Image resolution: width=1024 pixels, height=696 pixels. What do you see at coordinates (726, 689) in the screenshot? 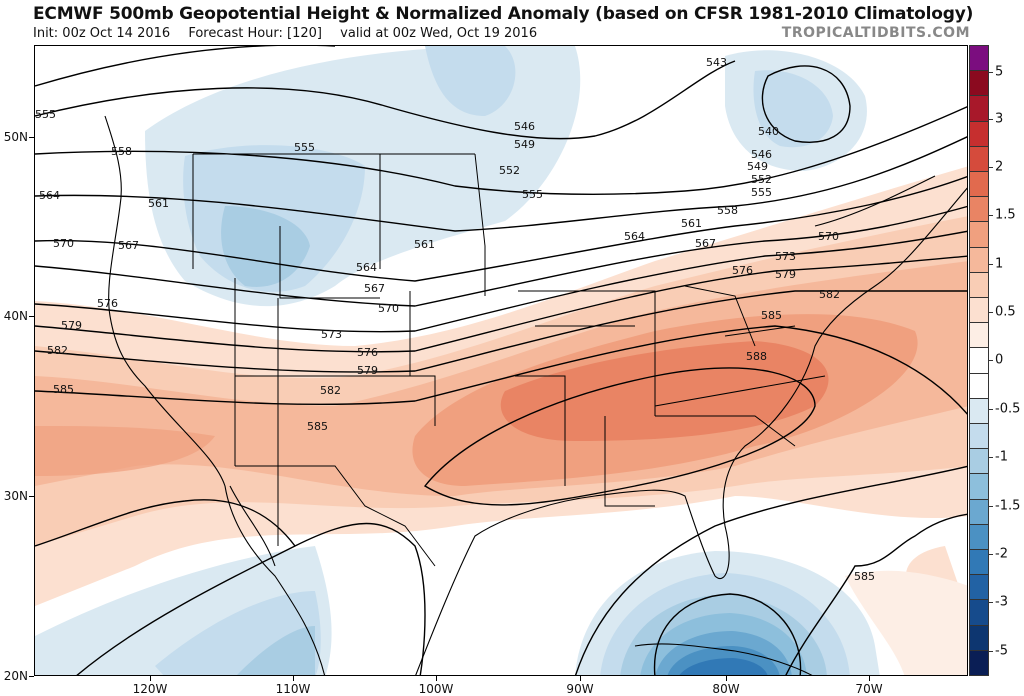
I see `longitude-label: 80W` at bounding box center [726, 689].